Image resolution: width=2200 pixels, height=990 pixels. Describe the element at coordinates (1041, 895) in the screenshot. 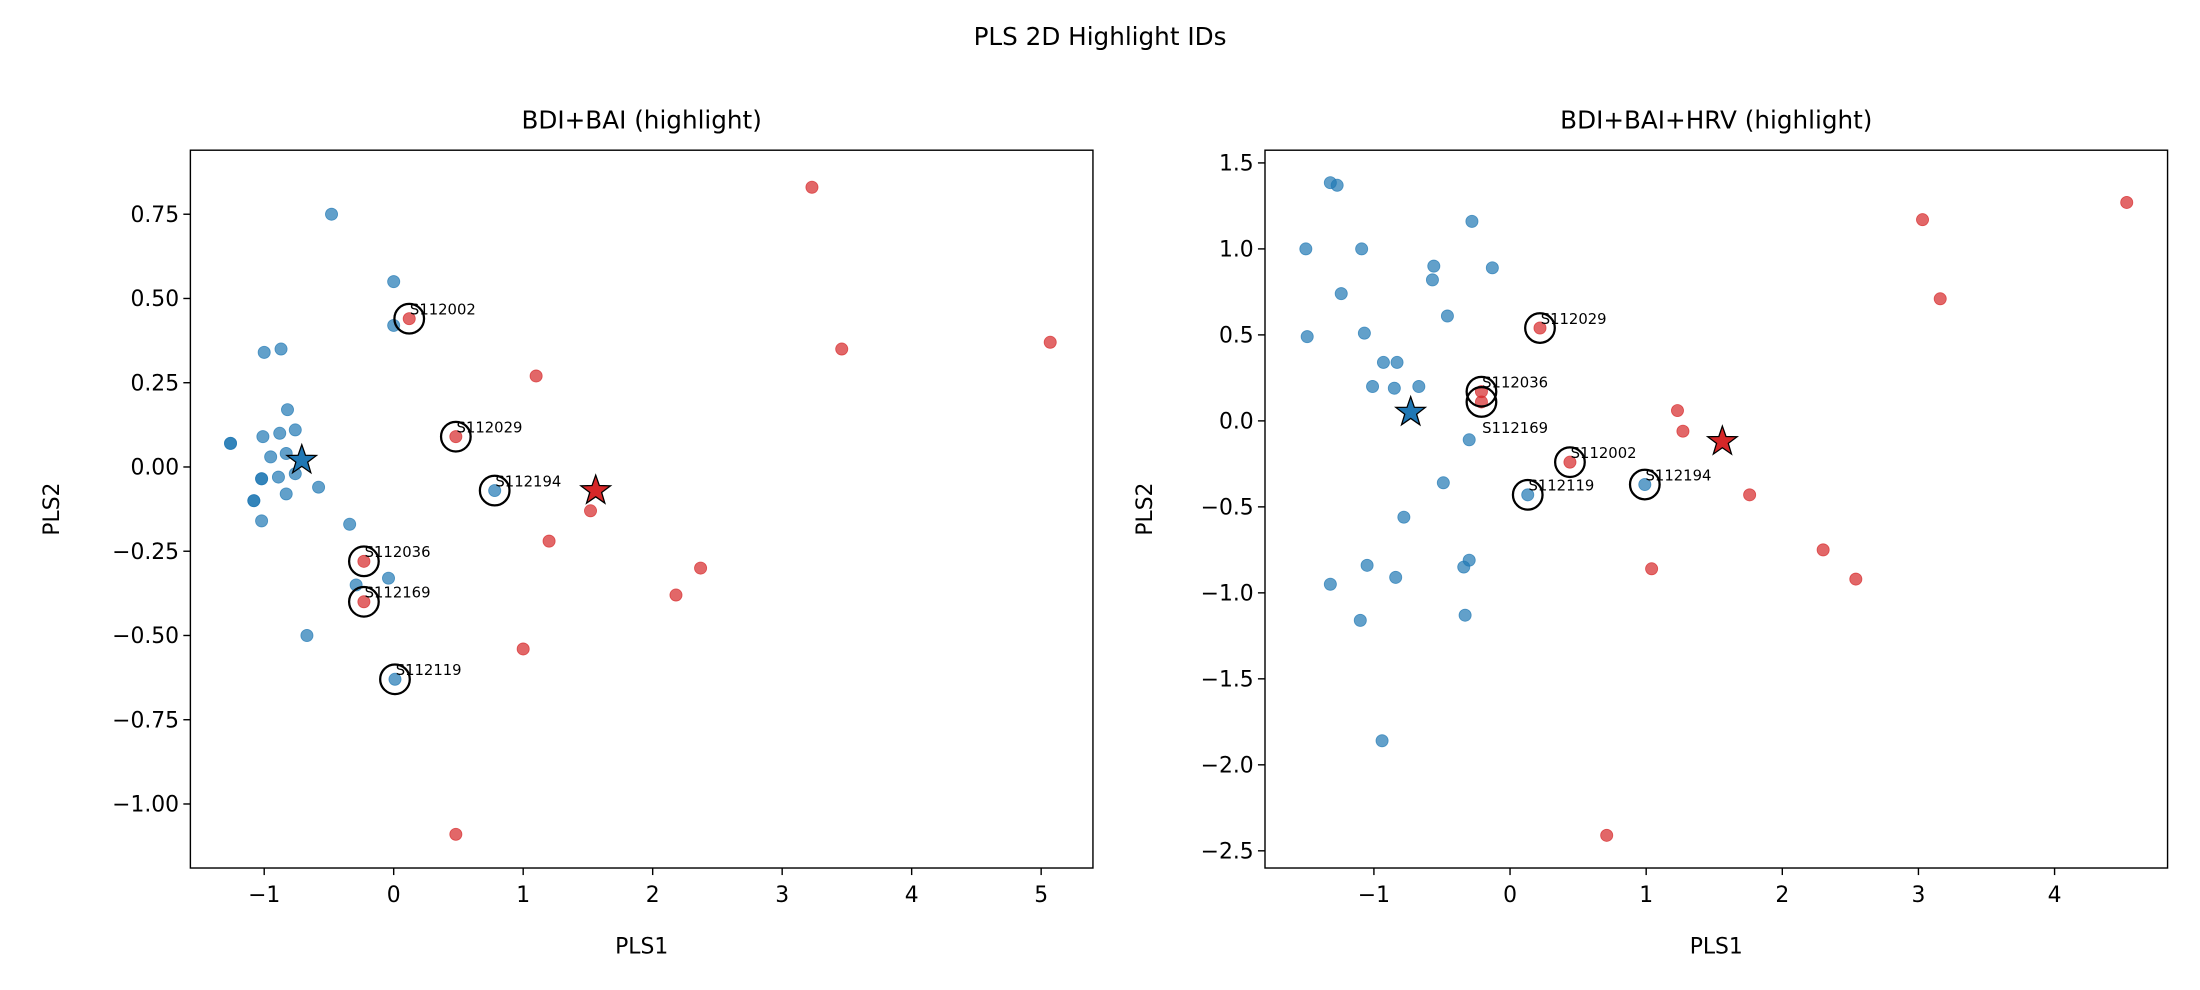

I see `left-x-tick-label: 5` at that location.